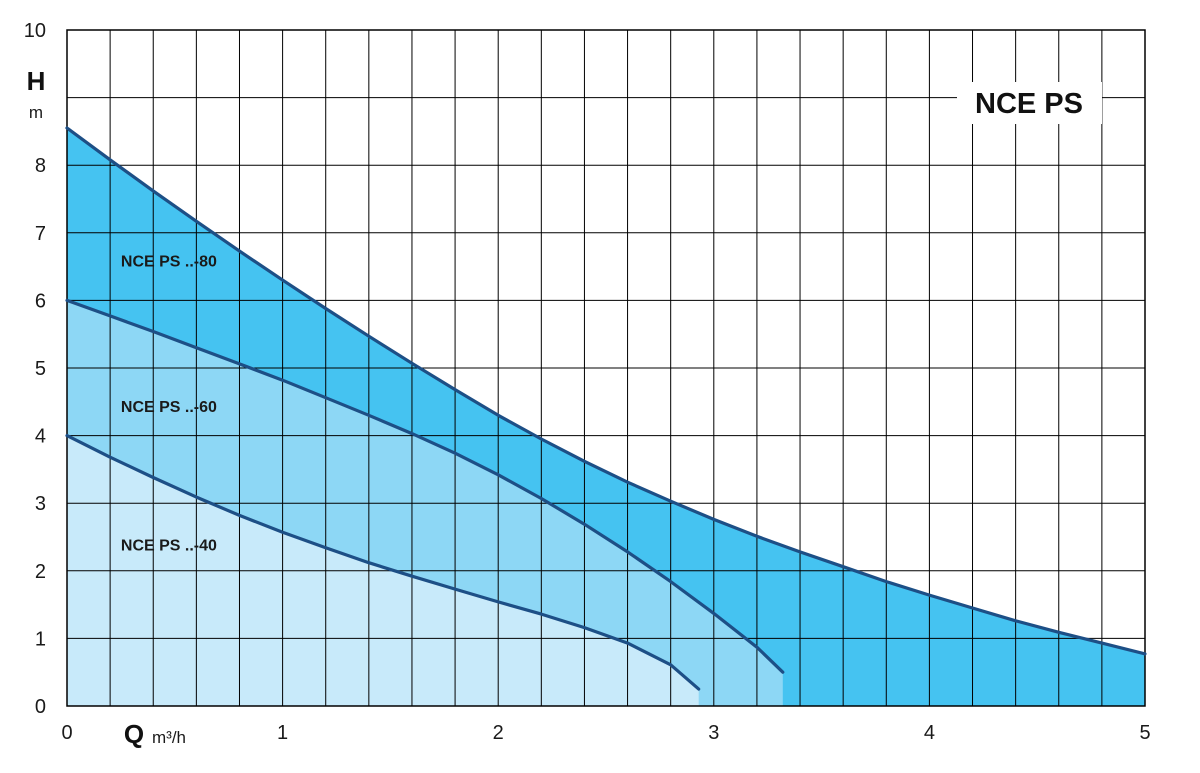  I want to click on series-label-2: NCE PS ..-60, so click(169, 407).